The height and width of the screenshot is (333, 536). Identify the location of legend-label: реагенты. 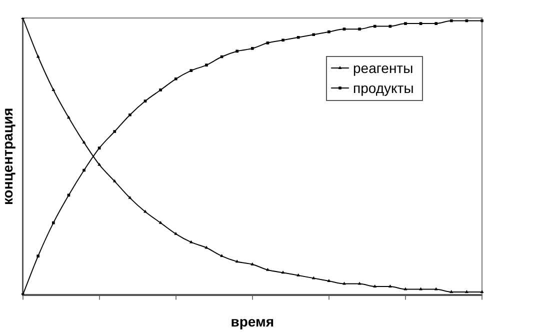
(383, 68).